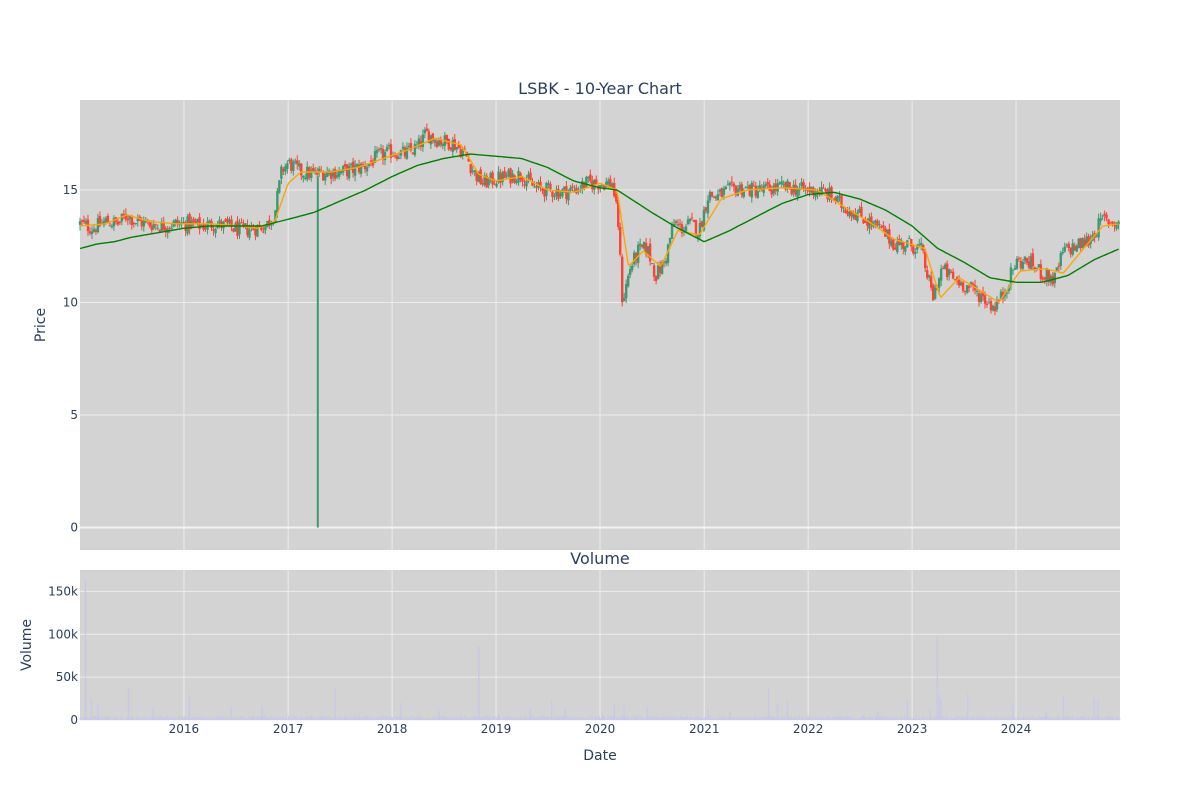  What do you see at coordinates (968, 707) in the screenshot?
I see `volume-bar-spike` at bounding box center [968, 707].